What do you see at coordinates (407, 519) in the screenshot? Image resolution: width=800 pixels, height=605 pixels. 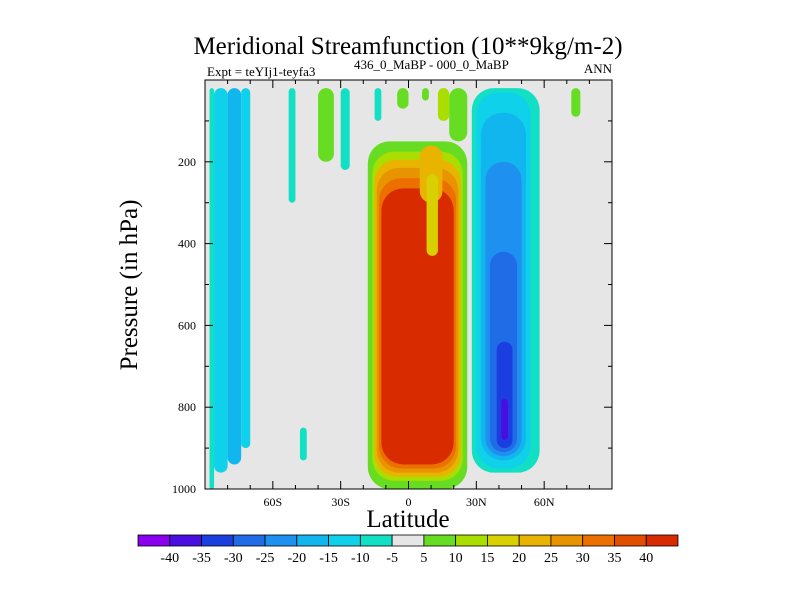 I see `x-axis-label: Latitude` at bounding box center [407, 519].